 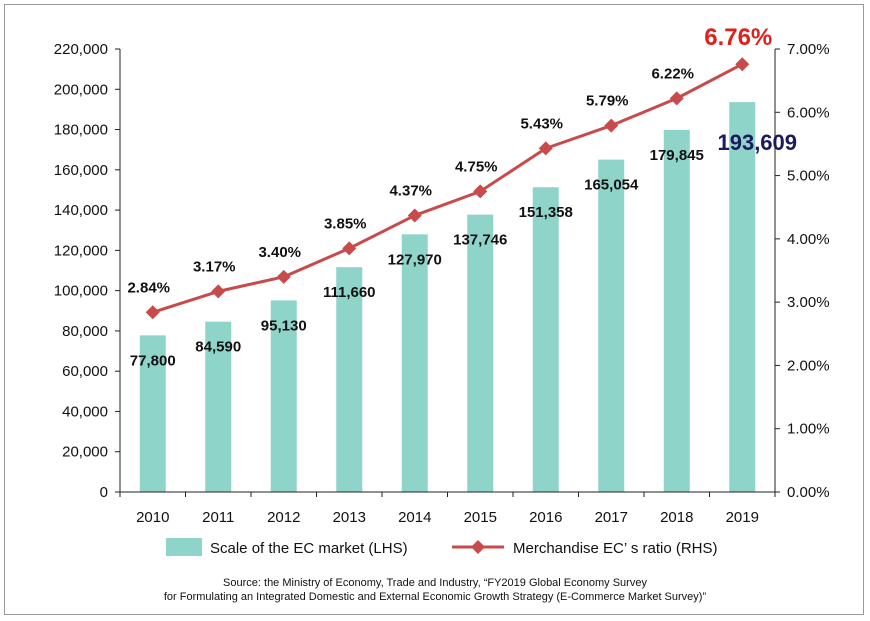 What do you see at coordinates (478, 547) in the screenshot?
I see `legend-line-marker` at bounding box center [478, 547].